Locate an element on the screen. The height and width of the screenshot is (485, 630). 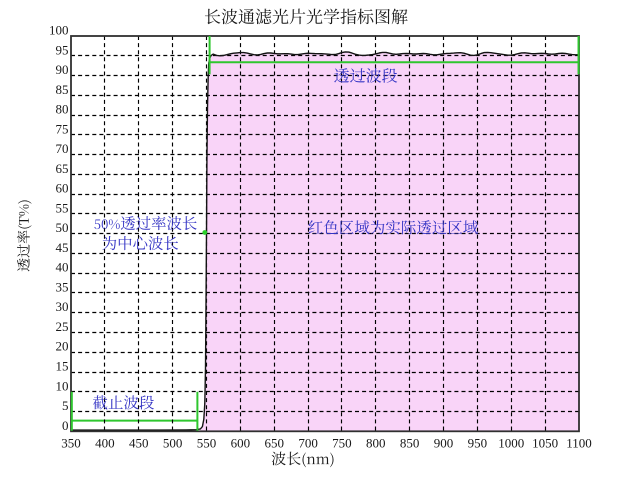
y-tick-label: 20 is located at coordinates (62, 346).